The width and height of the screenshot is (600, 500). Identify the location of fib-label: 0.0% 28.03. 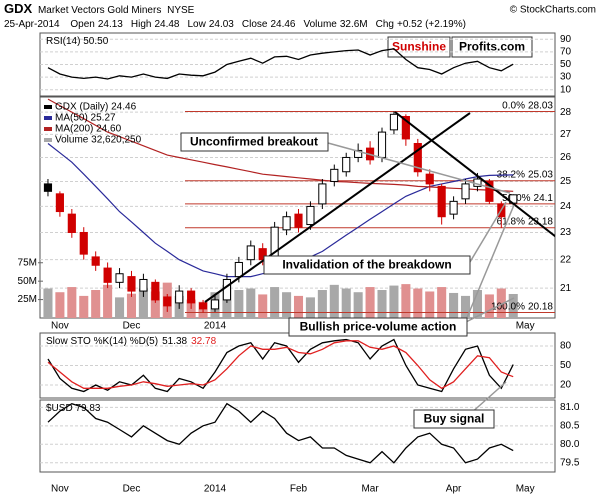
(527, 105).